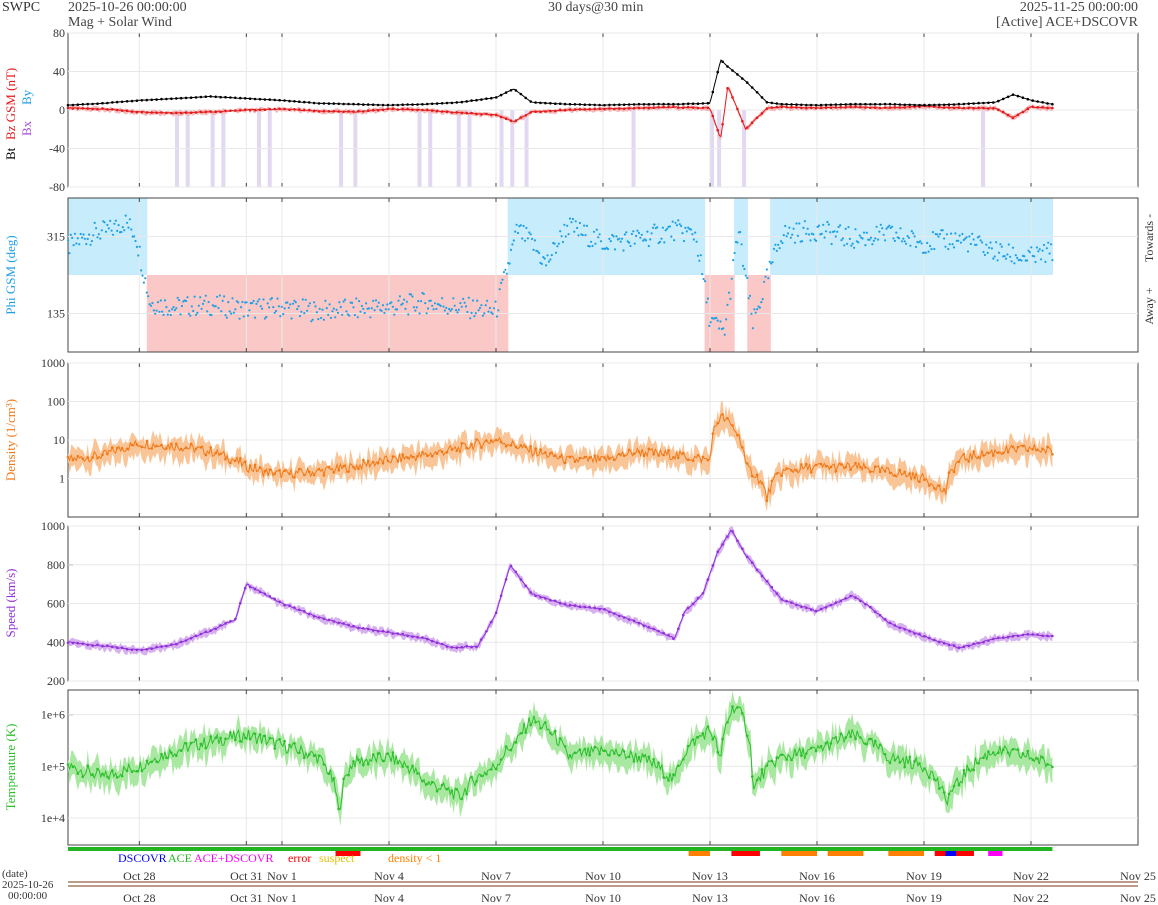 The height and width of the screenshot is (905, 1158). What do you see at coordinates (414, 858) in the screenshot?
I see `legend-density-low: density < 1` at bounding box center [414, 858].